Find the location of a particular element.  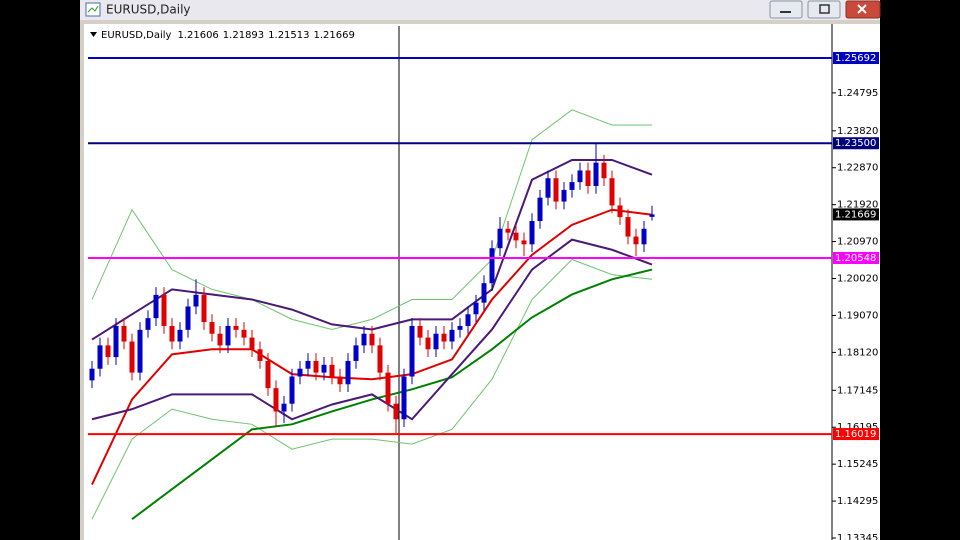

title-bar is located at coordinates (480, 10).